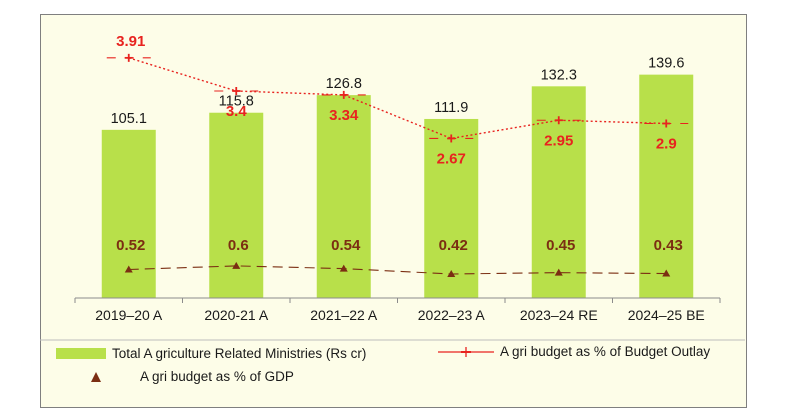  Describe the element at coordinates (238, 245) in the screenshot. I see `gdp-value-label: 0.6` at that location.